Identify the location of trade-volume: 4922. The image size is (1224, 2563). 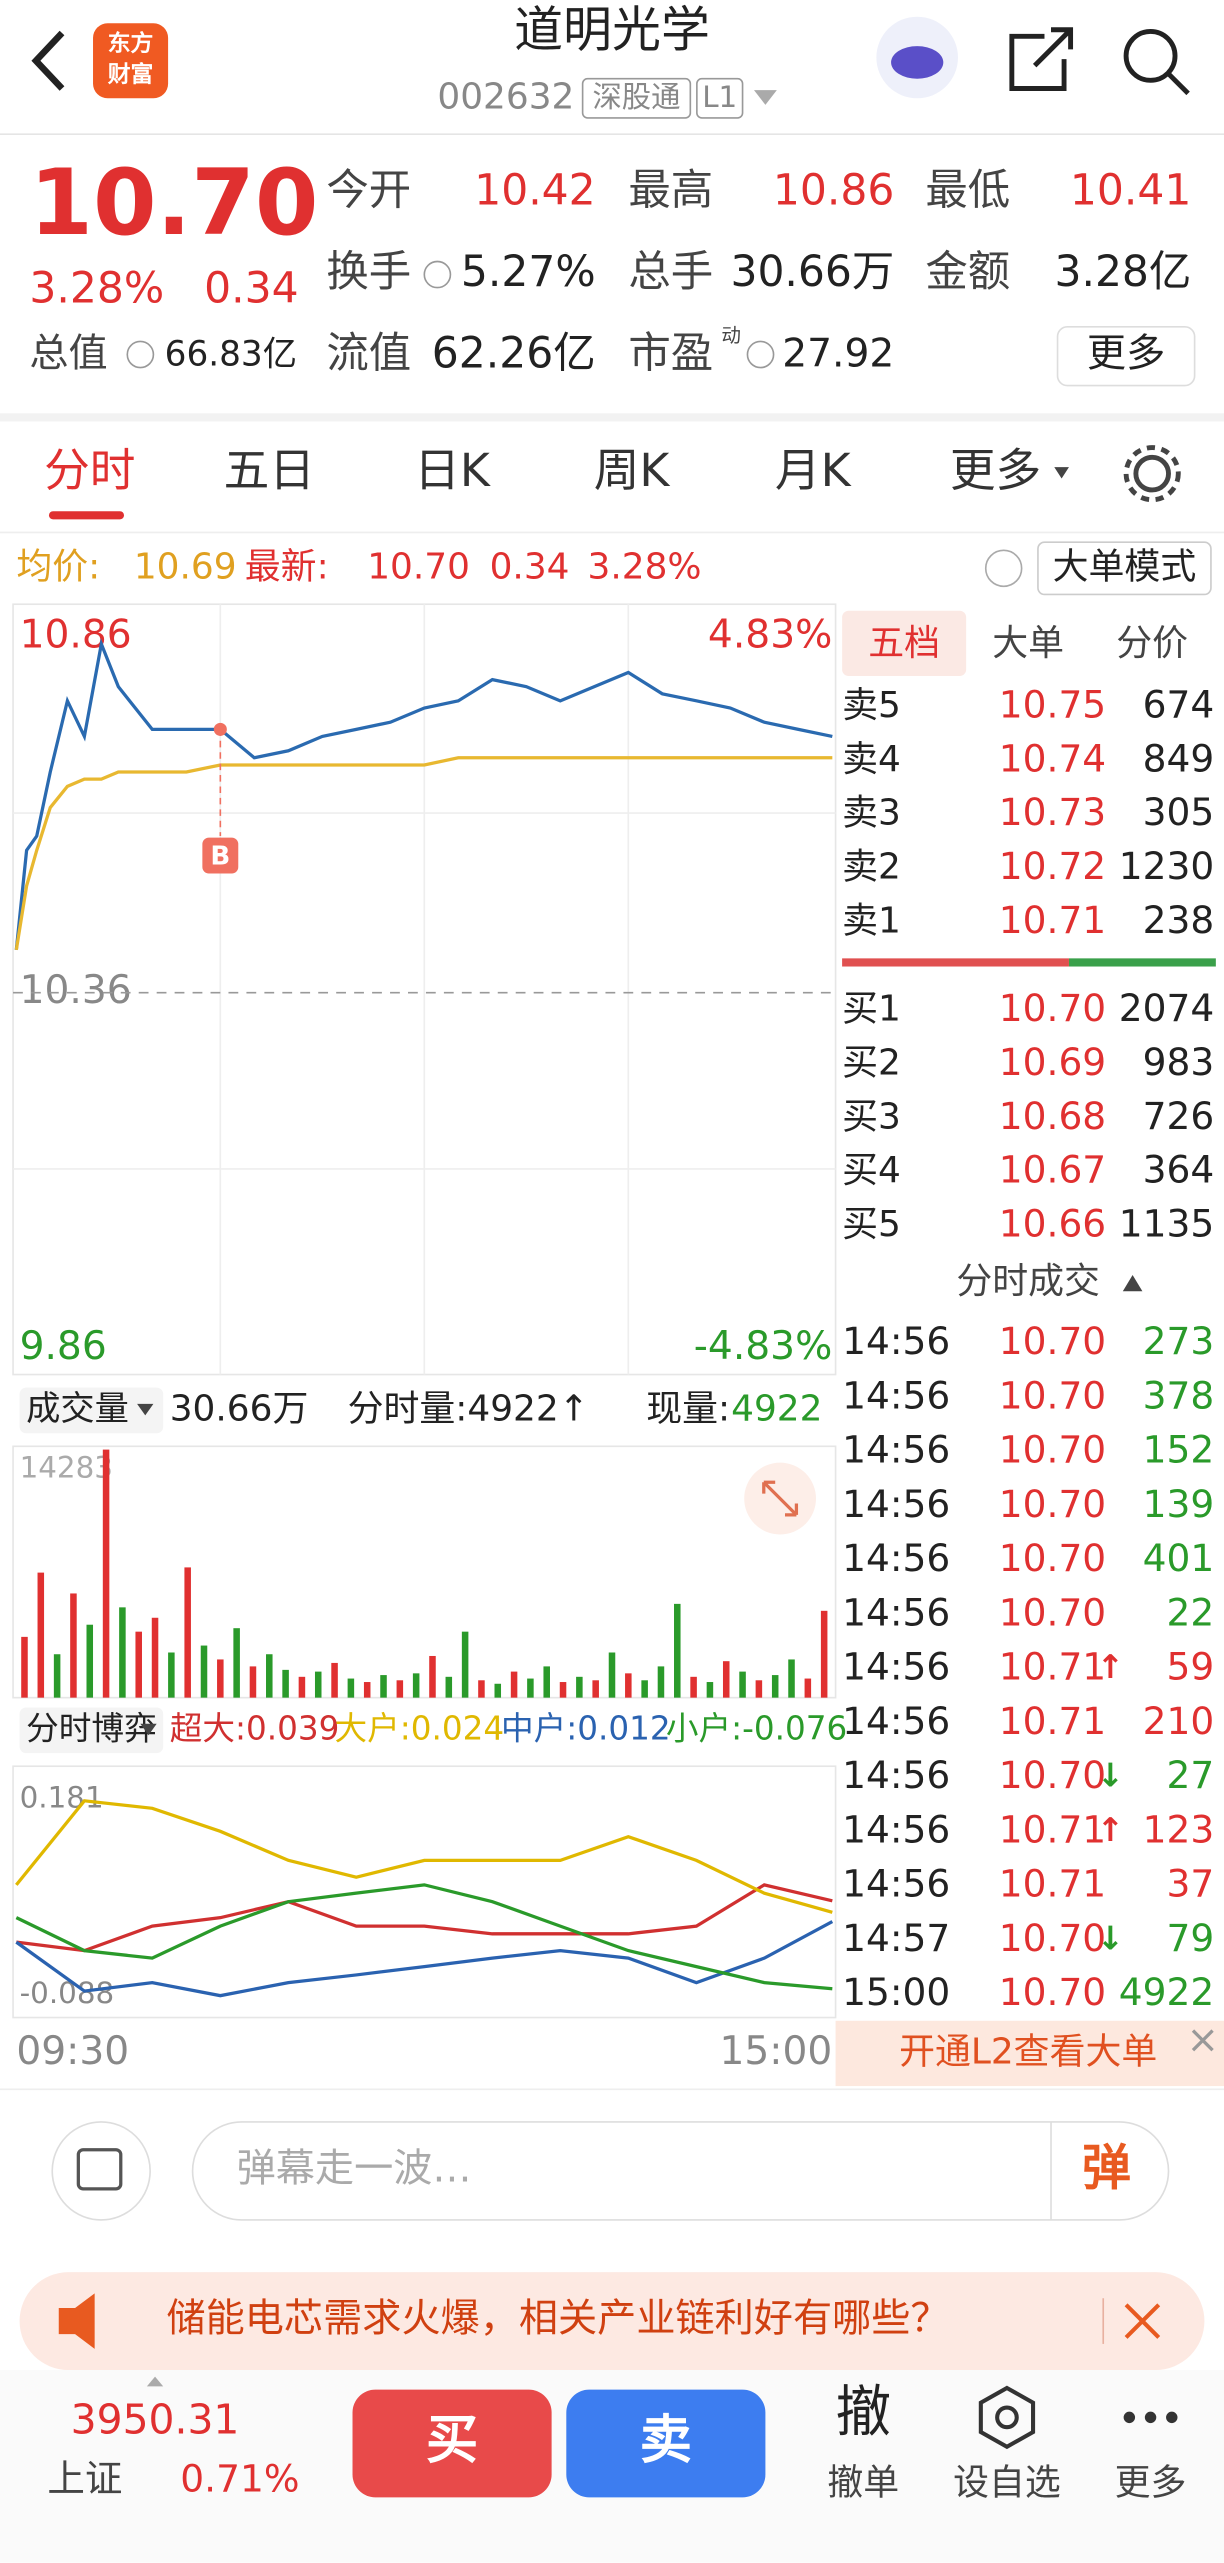
(1166, 1992).